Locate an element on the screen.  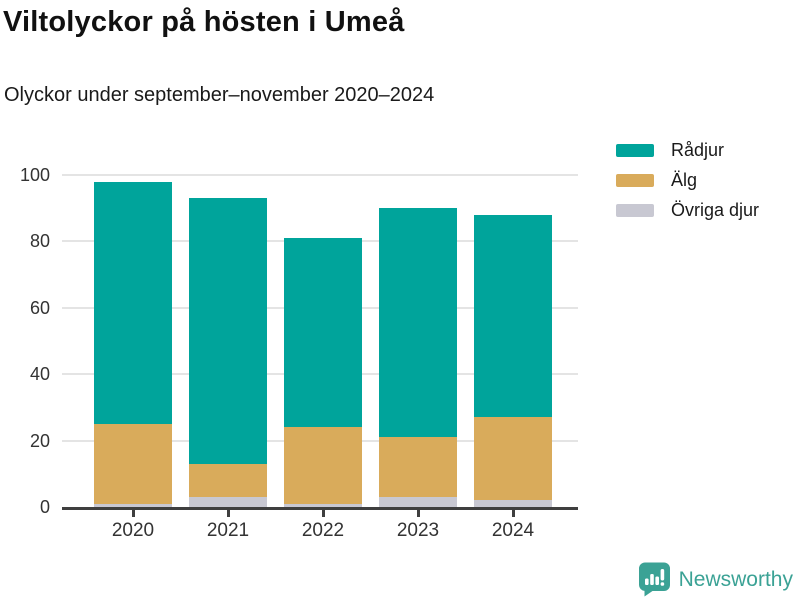
bar-segment-älg-2022 is located at coordinates (323, 465).